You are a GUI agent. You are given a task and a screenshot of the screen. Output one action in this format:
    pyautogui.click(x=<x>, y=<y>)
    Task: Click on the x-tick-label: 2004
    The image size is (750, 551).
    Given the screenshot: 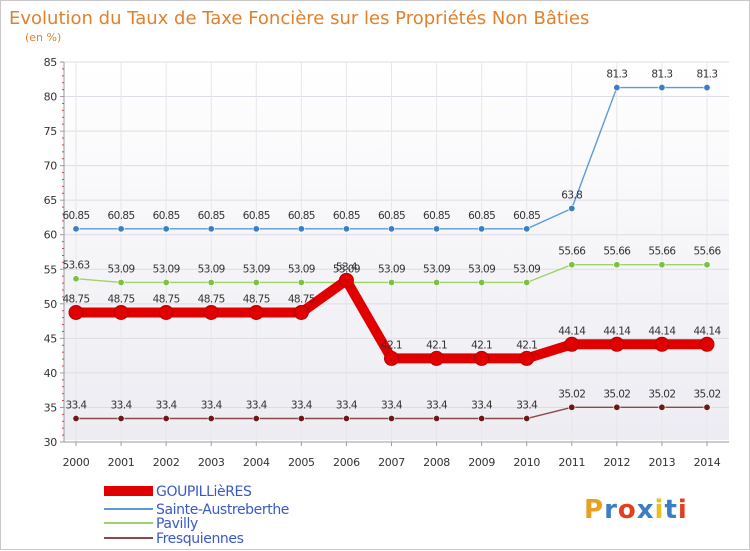 What is the action you would take?
    pyautogui.click(x=256, y=462)
    